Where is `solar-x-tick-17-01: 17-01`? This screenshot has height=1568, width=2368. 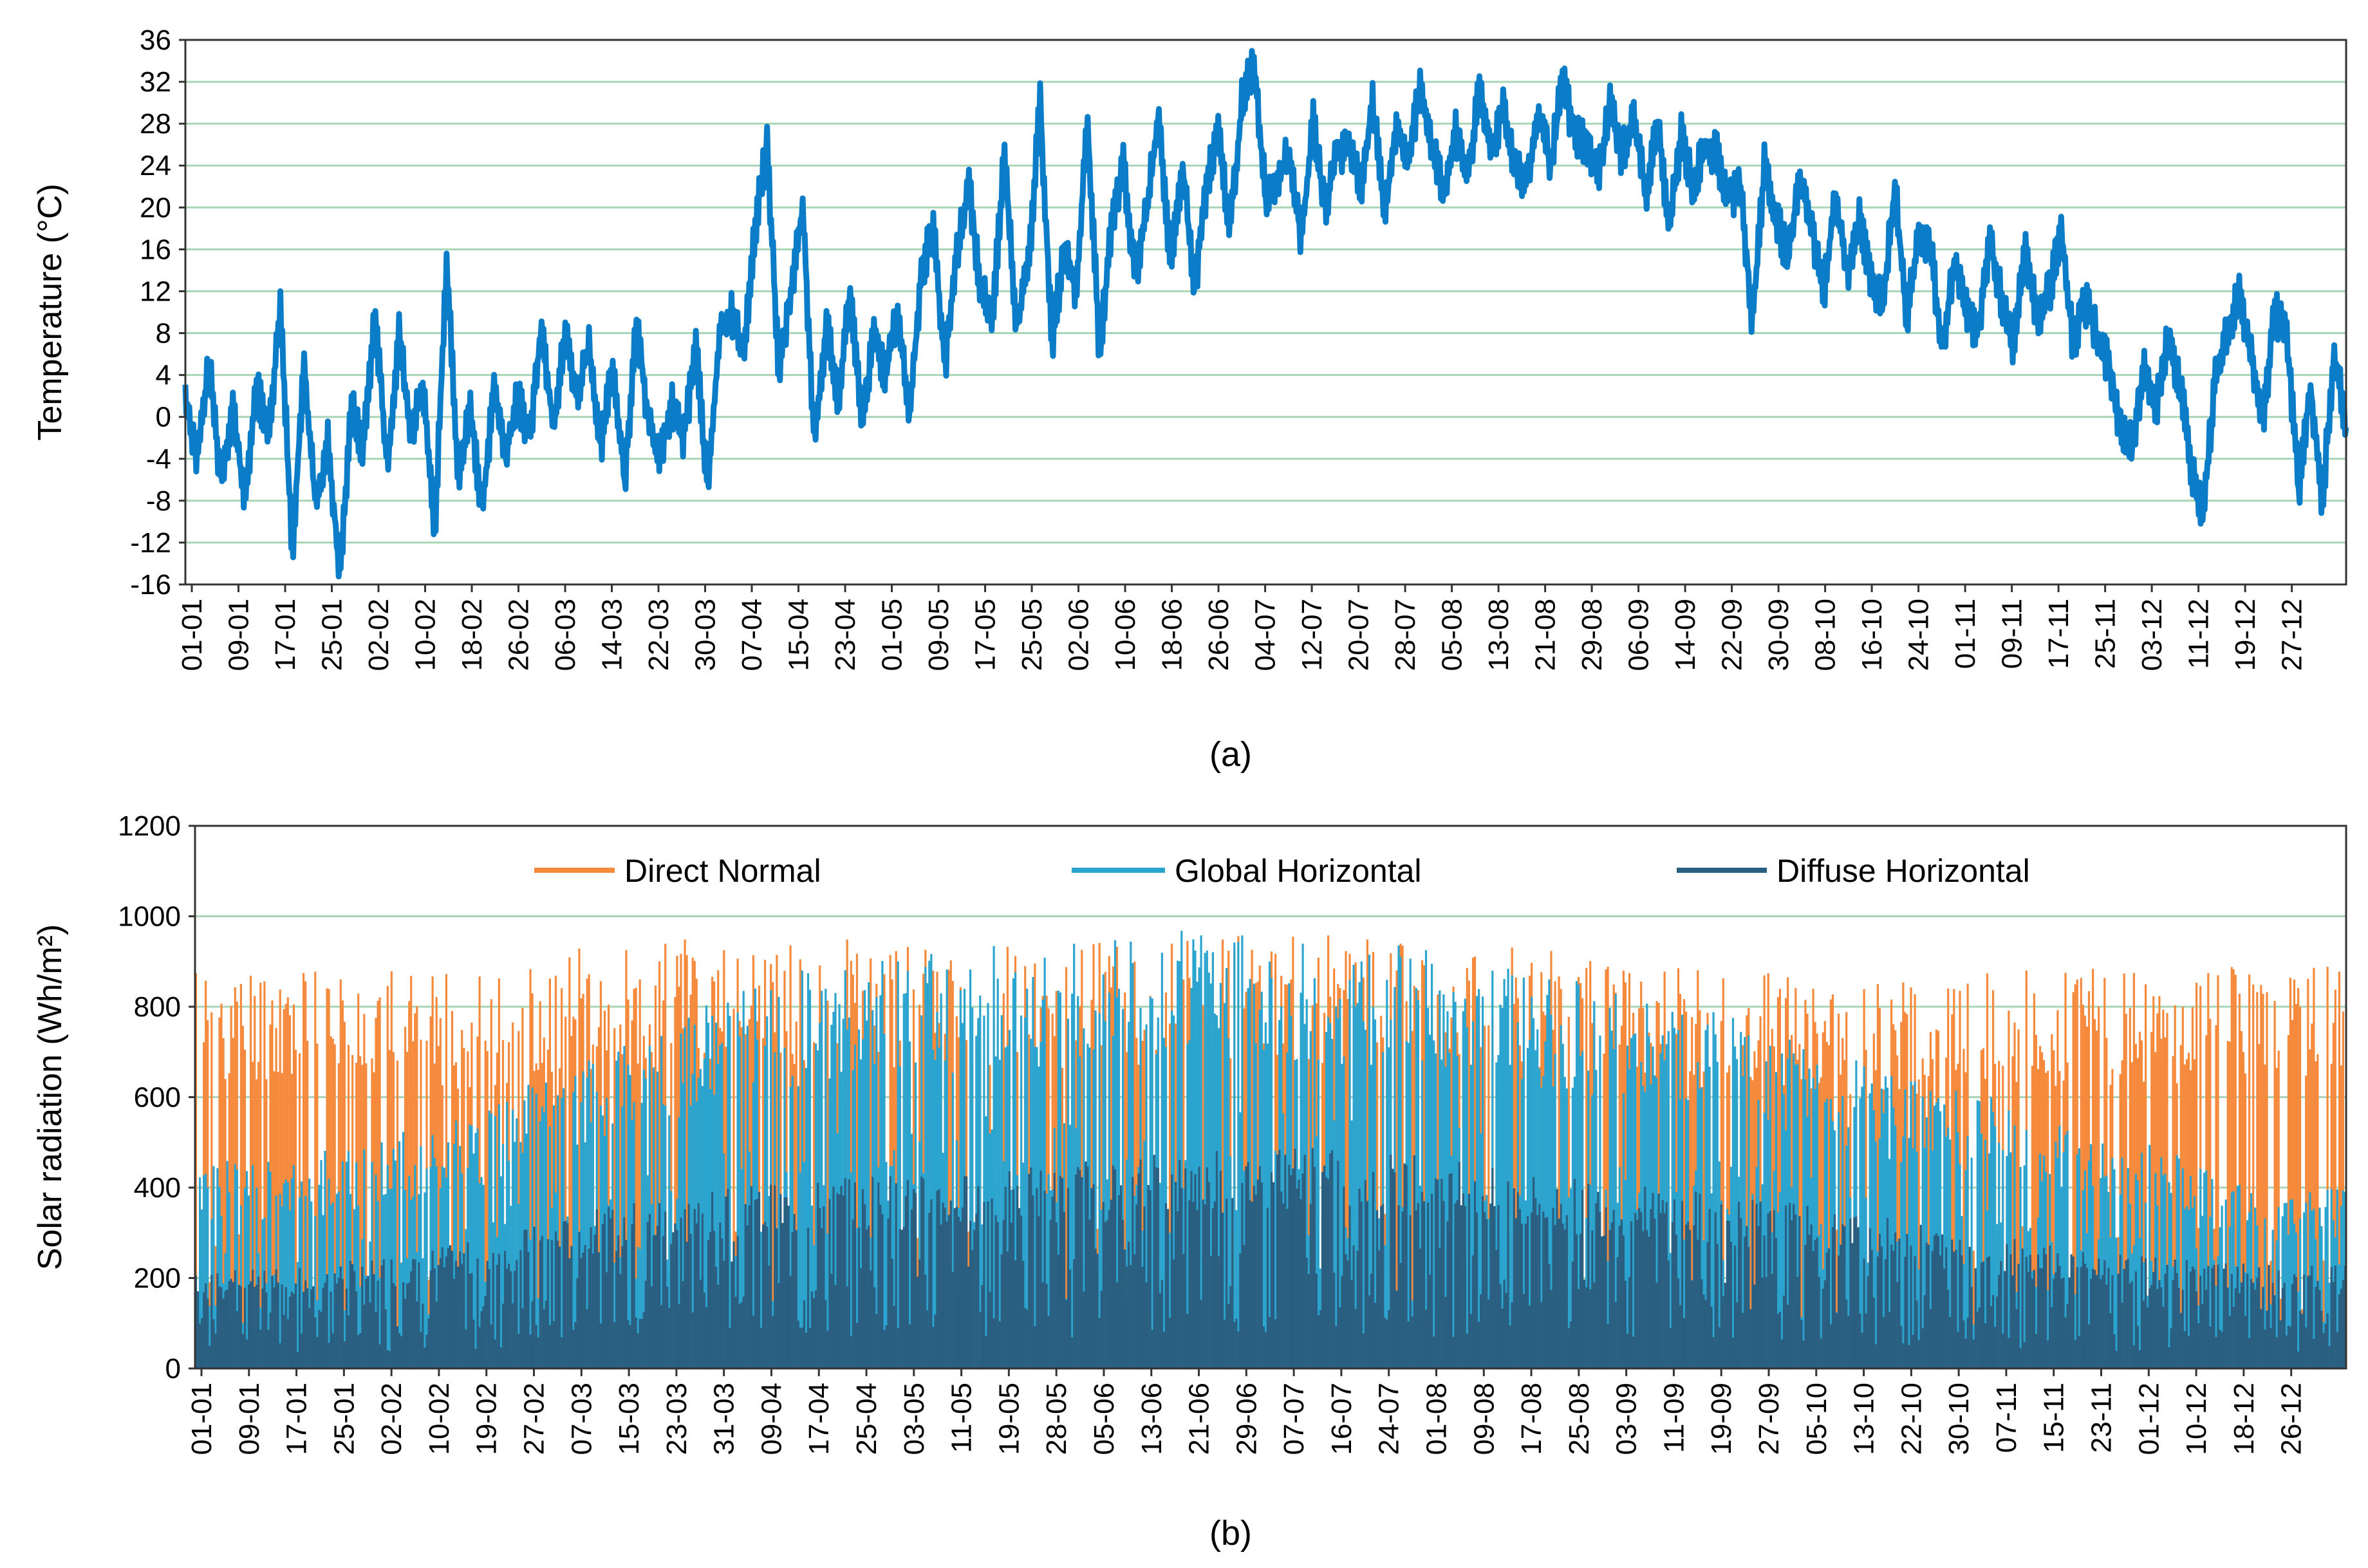 solar-x-tick-17-01: 17-01 is located at coordinates (297, 1419).